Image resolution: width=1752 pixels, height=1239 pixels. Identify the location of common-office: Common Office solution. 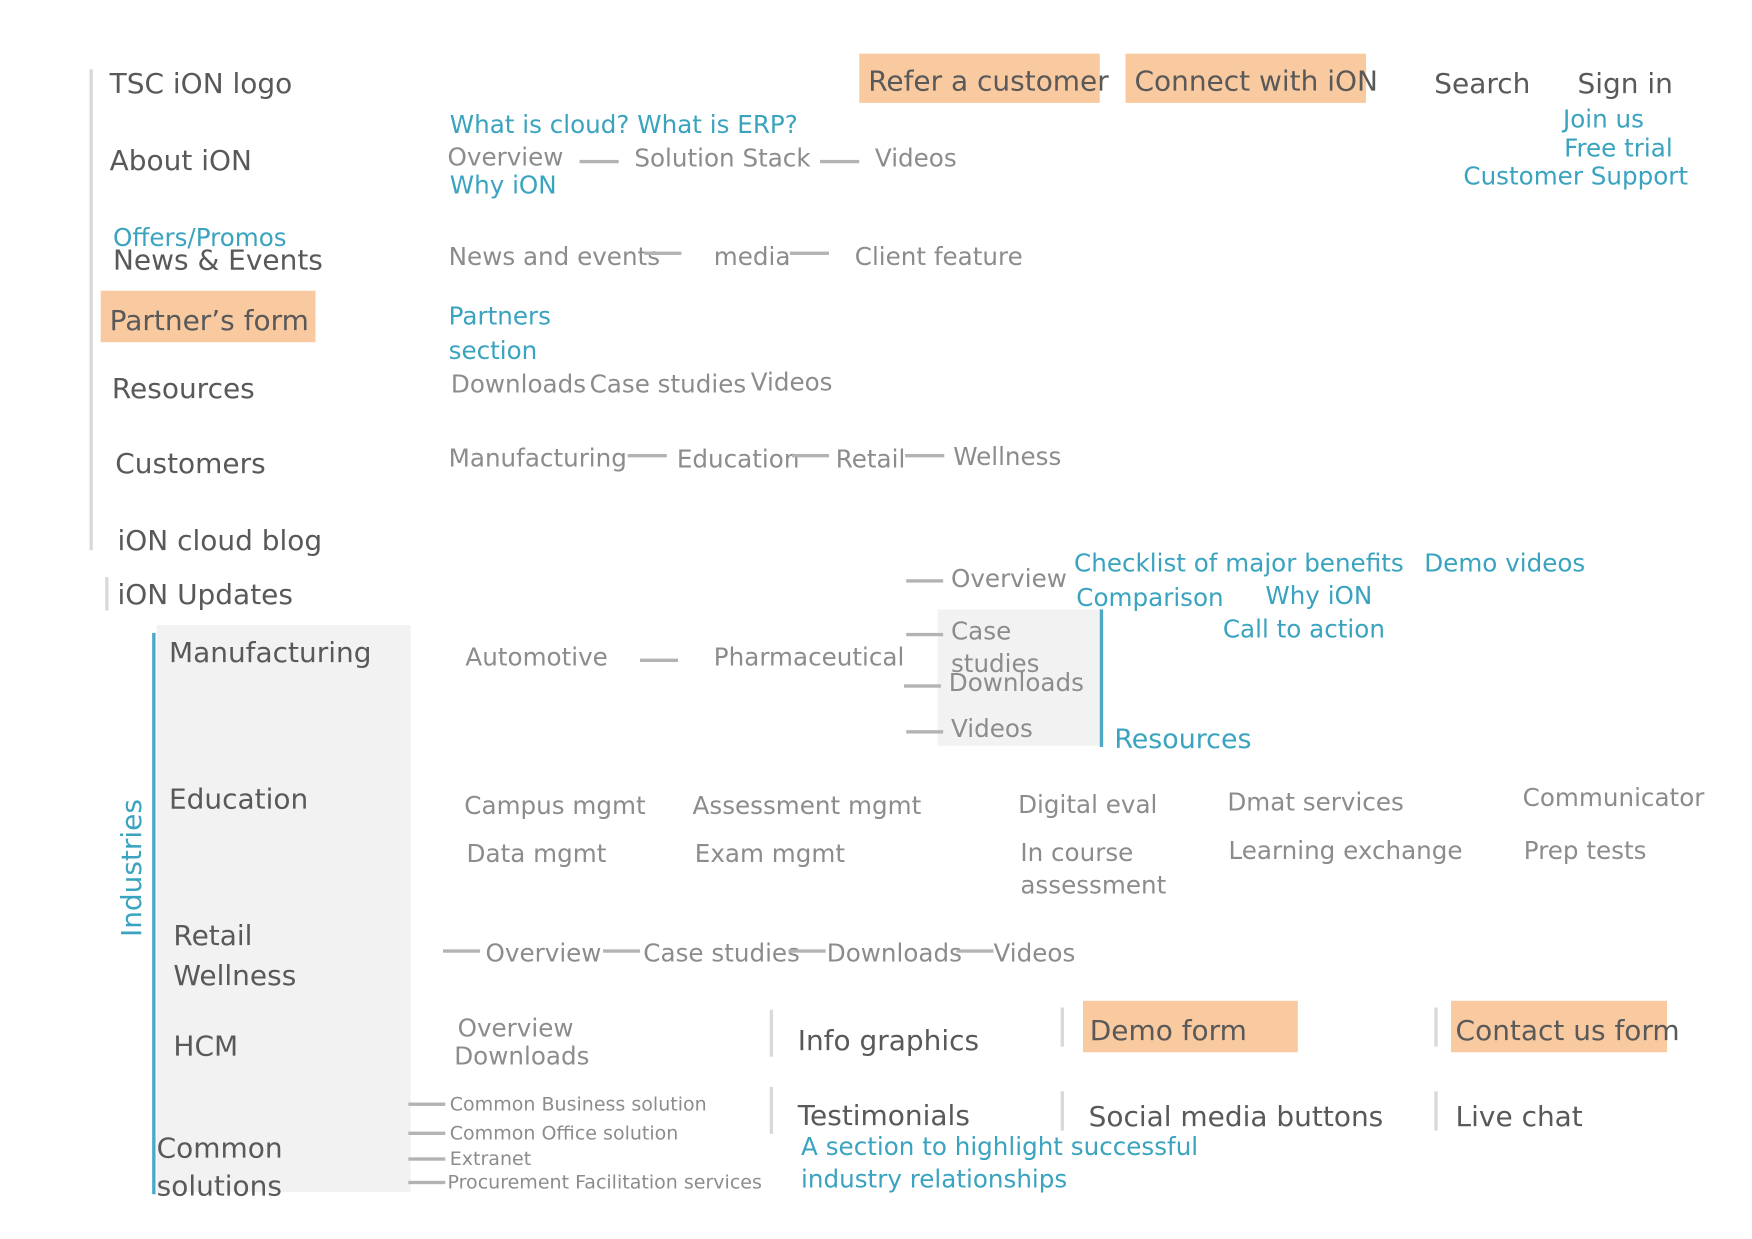
(564, 1134).